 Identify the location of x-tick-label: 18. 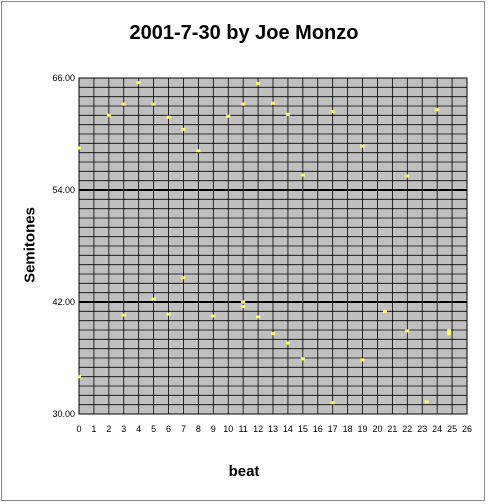
(348, 429).